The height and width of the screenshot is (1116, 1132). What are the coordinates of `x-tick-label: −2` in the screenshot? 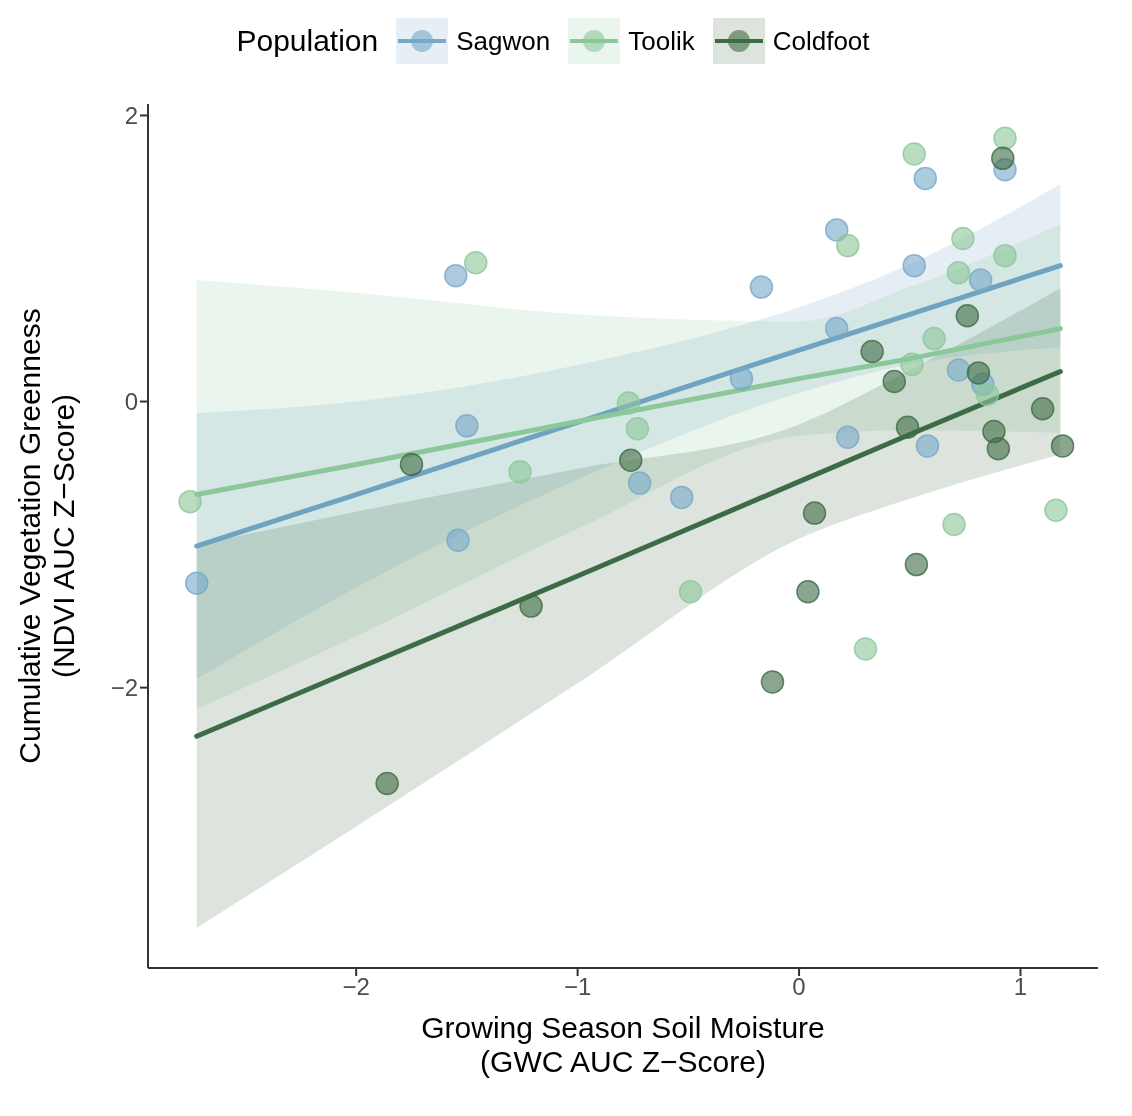 It's located at (356, 987).